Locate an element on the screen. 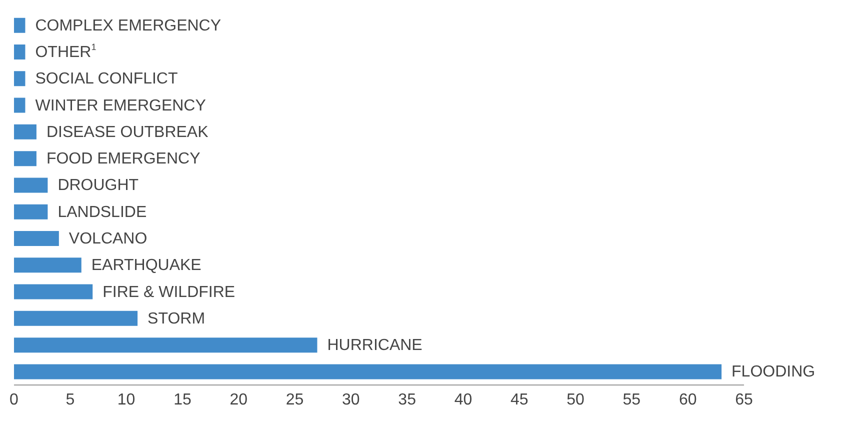 The image size is (844, 427). y-tick-label: WINTER EMERGENCY is located at coordinates (120, 105).